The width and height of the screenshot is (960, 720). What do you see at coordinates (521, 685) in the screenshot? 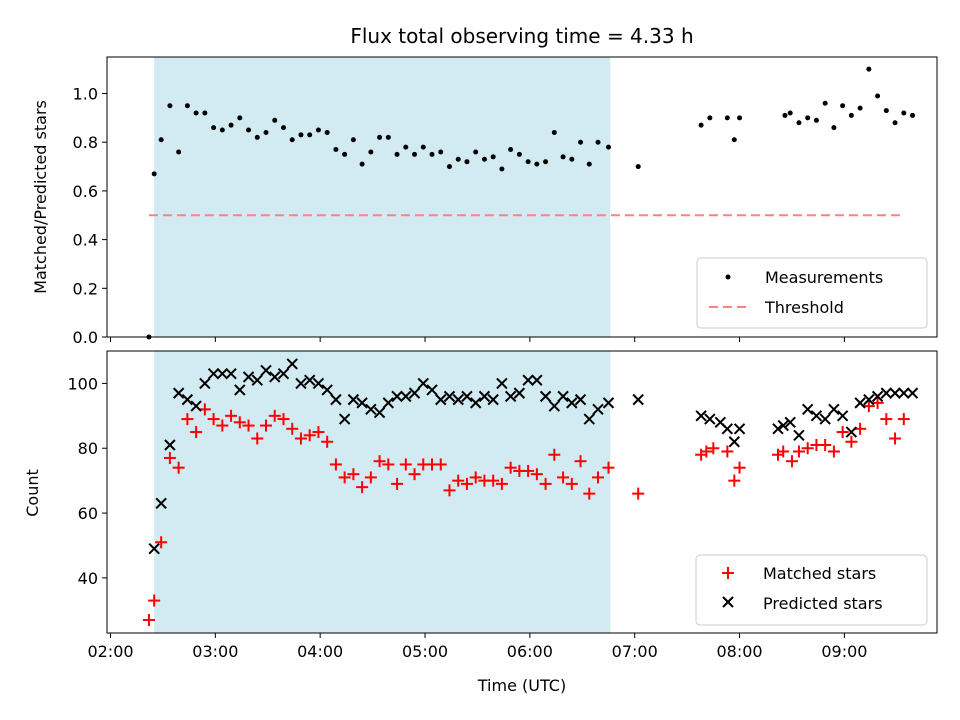
I see `x-axis-title: Time (UTC)` at bounding box center [521, 685].